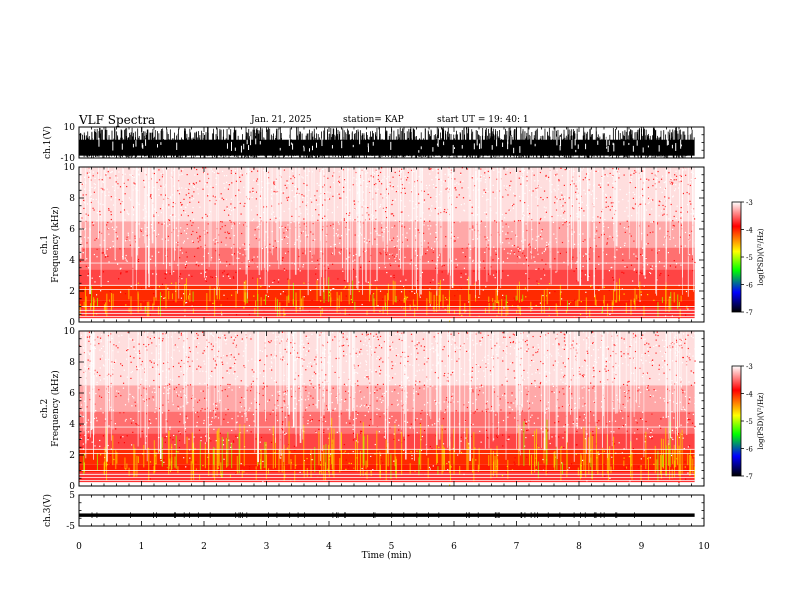 The image size is (792, 612). I want to click on ylabel: ch.1(V), so click(47, 142).